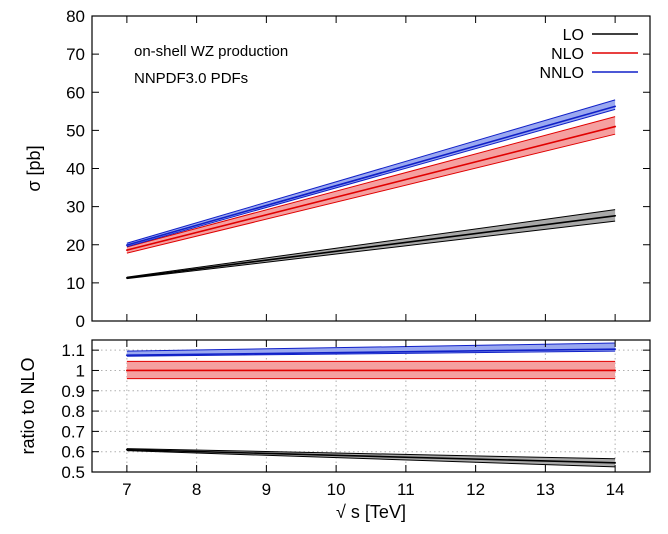 This screenshot has width=668, height=534. What do you see at coordinates (196, 489) in the screenshot?
I see `x-tick-label: 8` at bounding box center [196, 489].